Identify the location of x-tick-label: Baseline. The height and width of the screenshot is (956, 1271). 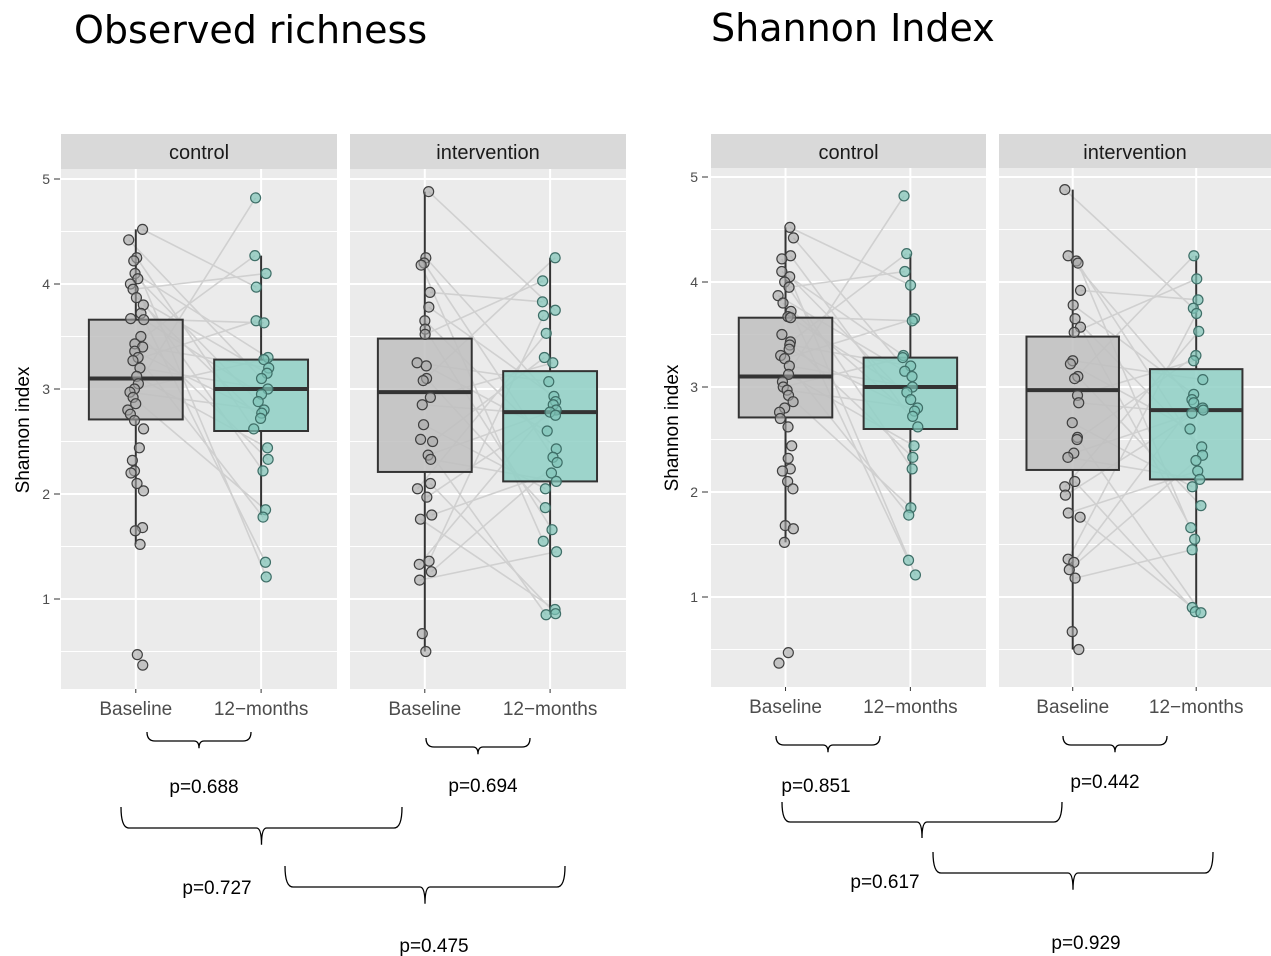
(785, 707).